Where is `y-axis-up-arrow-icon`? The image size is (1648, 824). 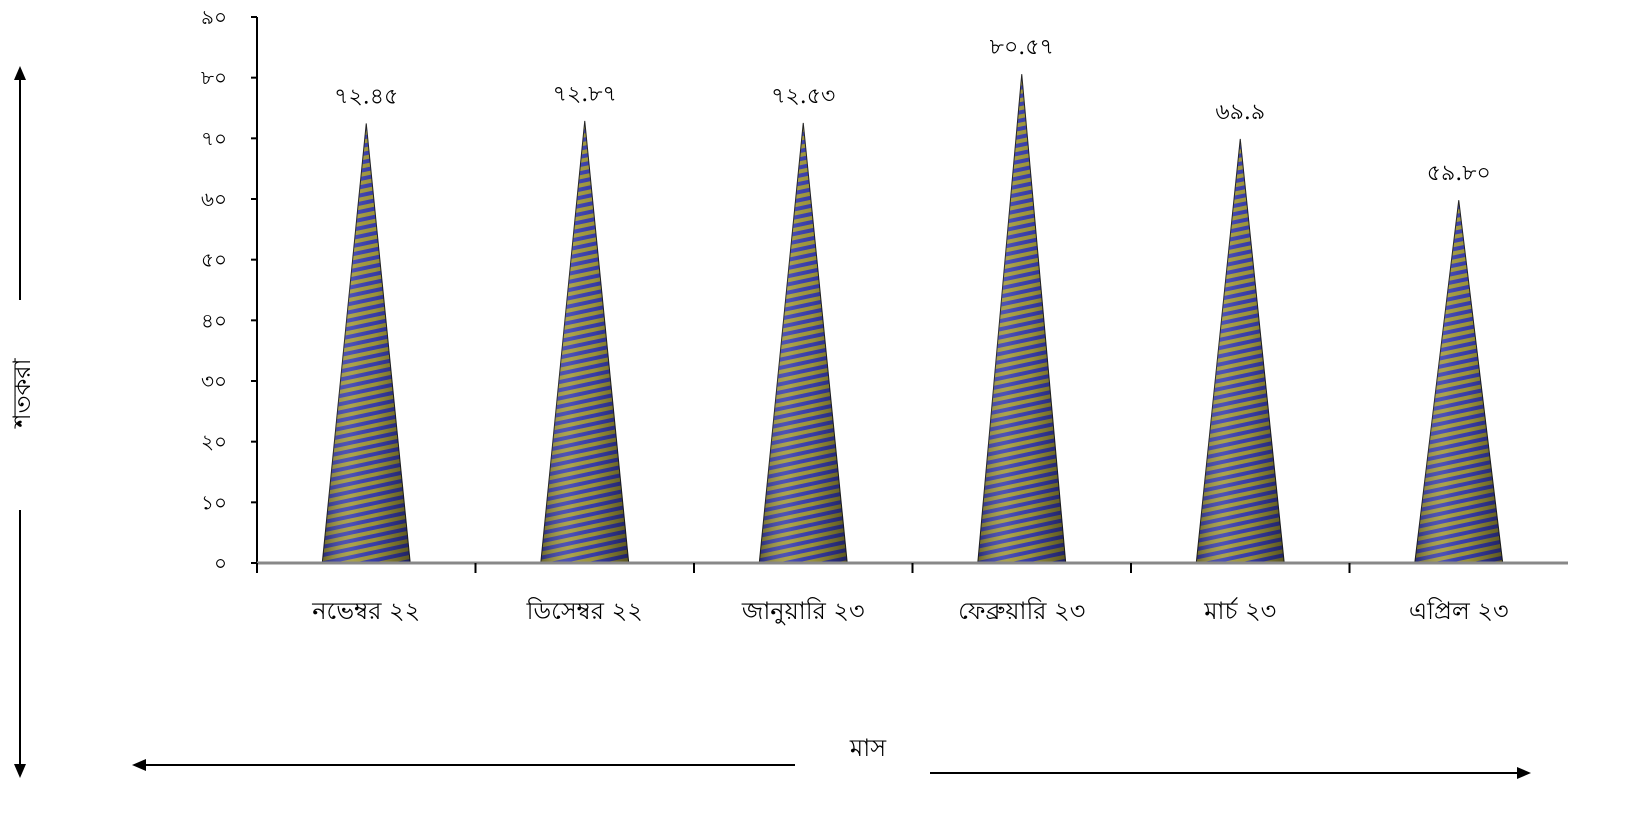 y-axis-up-arrow-icon is located at coordinates (20, 73).